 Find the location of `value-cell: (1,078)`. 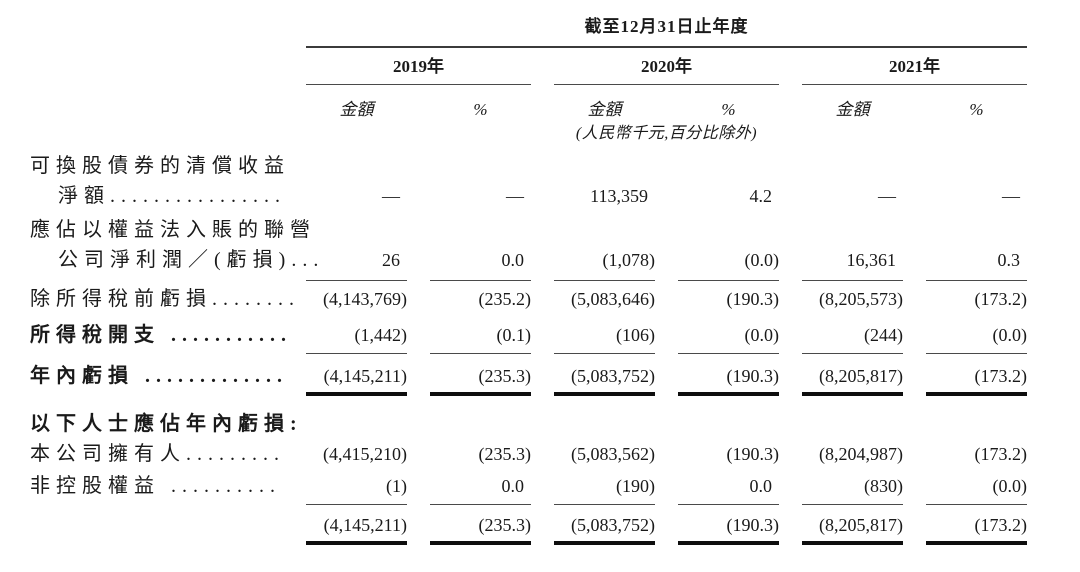

value-cell: (1,078) is located at coordinates (629, 260).